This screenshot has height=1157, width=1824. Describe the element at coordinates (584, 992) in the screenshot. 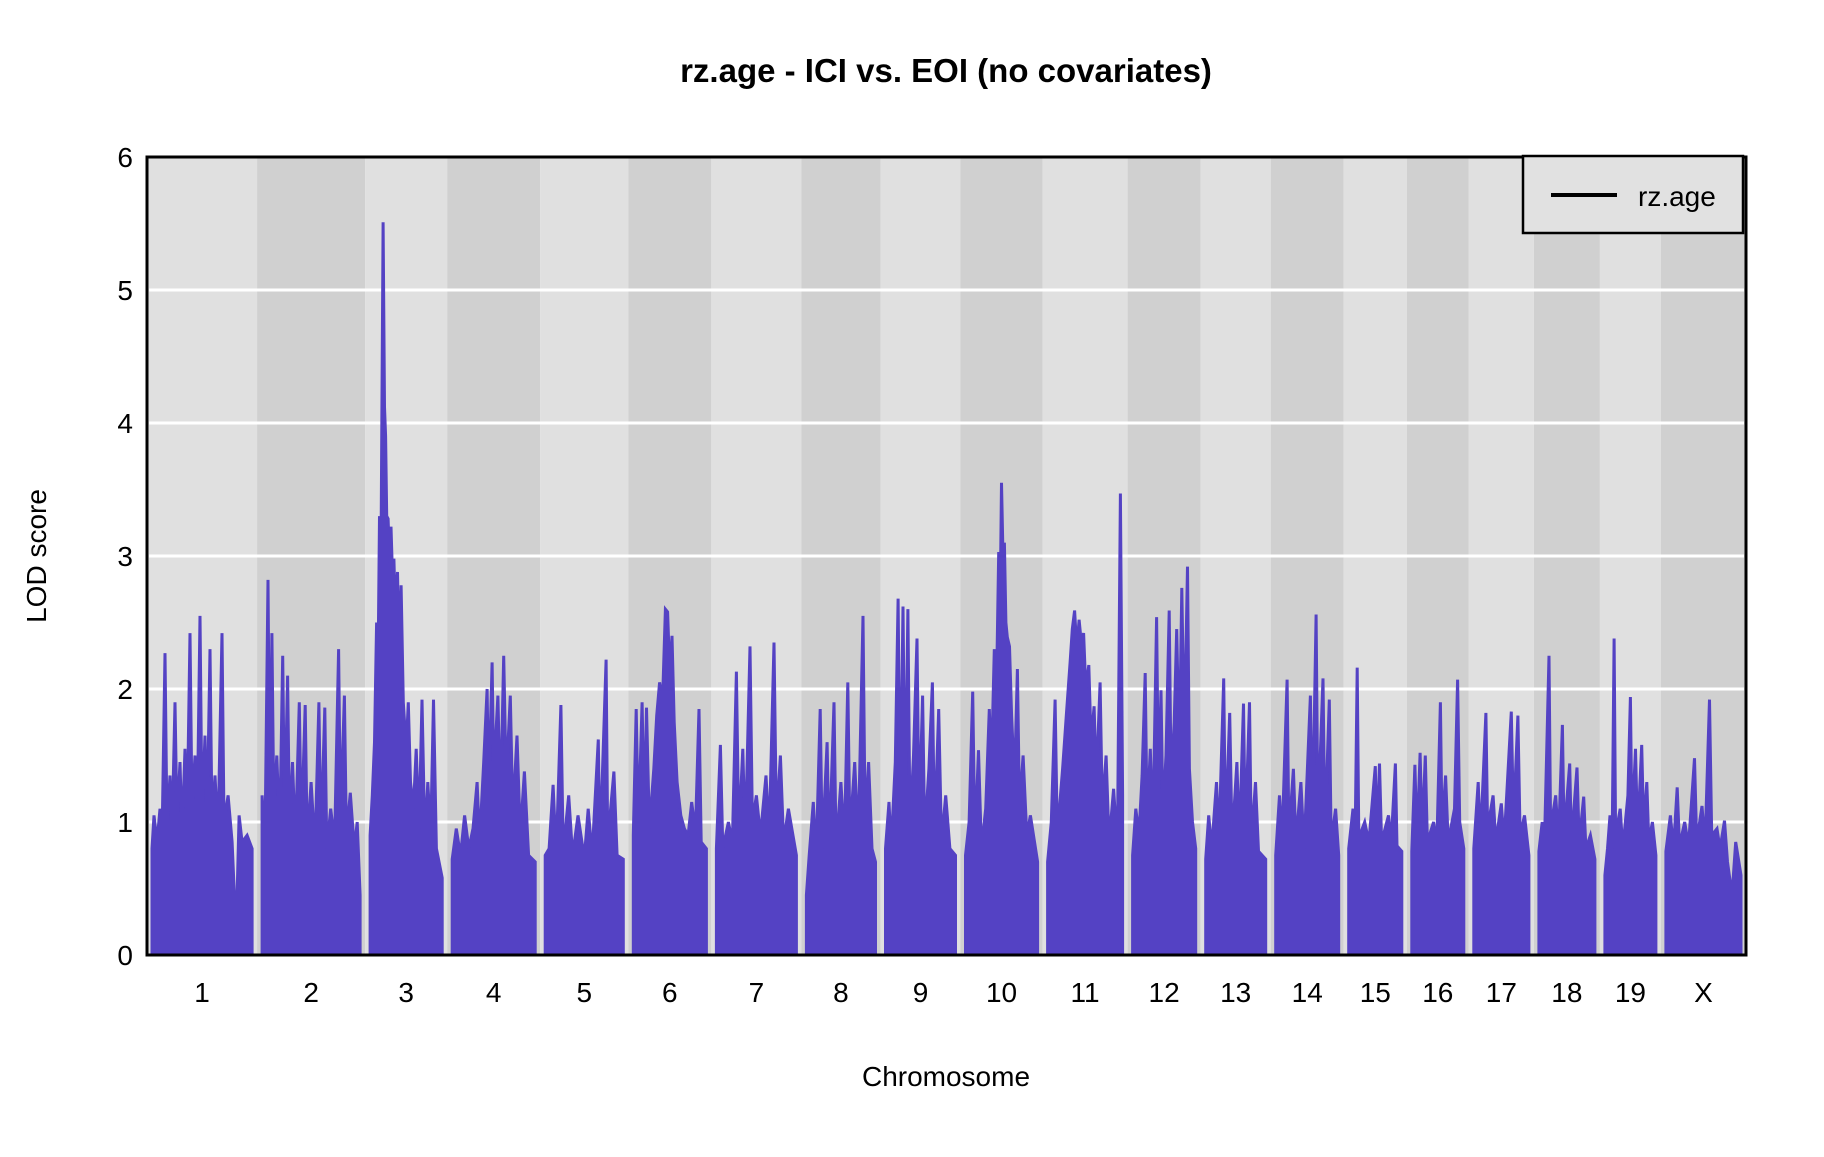

I see `x-tick-label-5: 5` at that location.